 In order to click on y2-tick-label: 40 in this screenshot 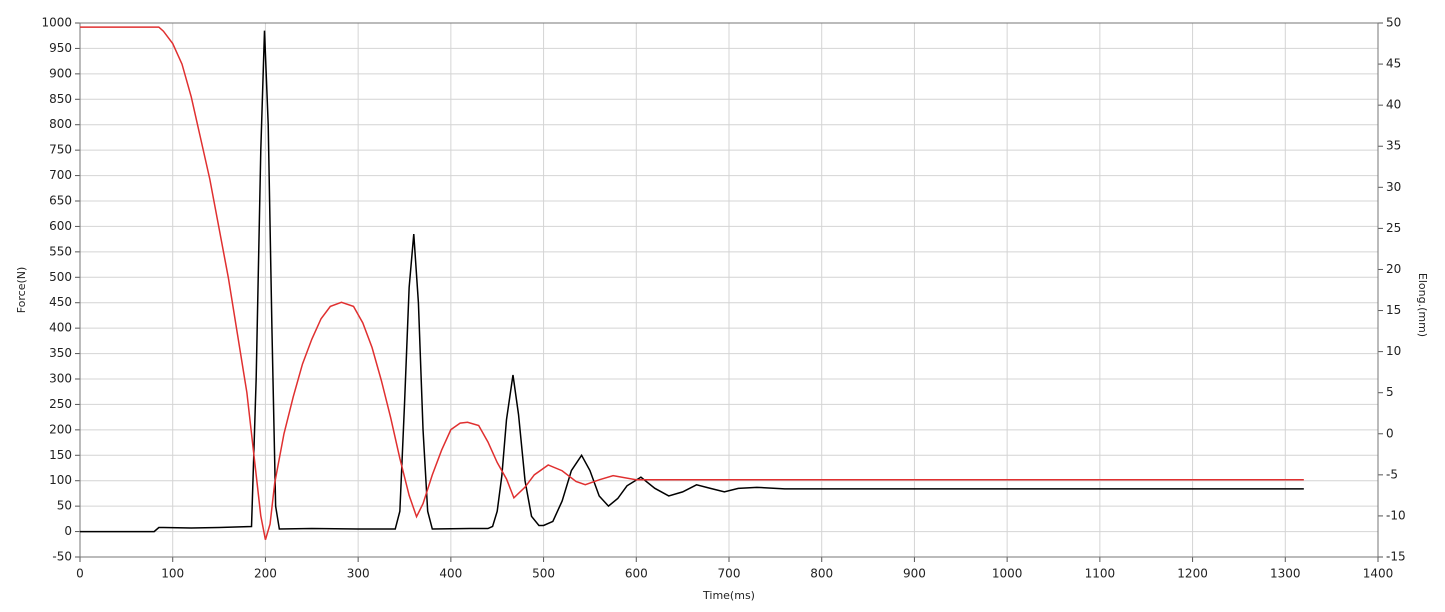, I will do `click(1393, 105)`.